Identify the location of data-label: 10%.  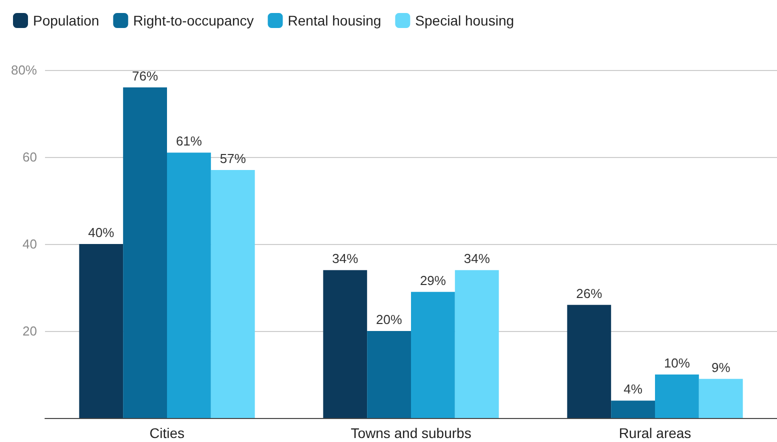
(677, 363).